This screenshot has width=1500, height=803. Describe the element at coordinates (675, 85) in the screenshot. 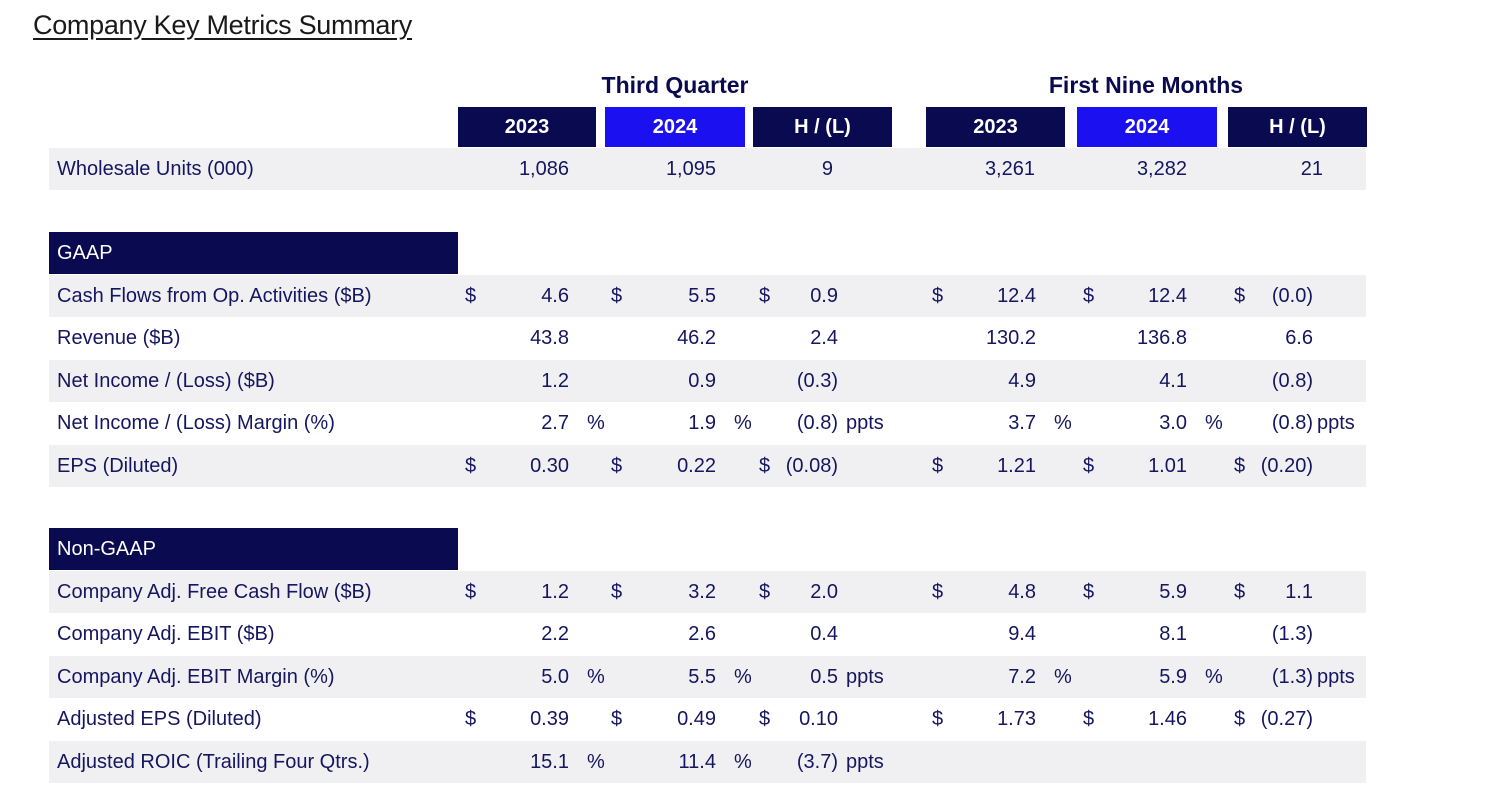

I see `group-header-third-quarter: Third Quarter` at that location.